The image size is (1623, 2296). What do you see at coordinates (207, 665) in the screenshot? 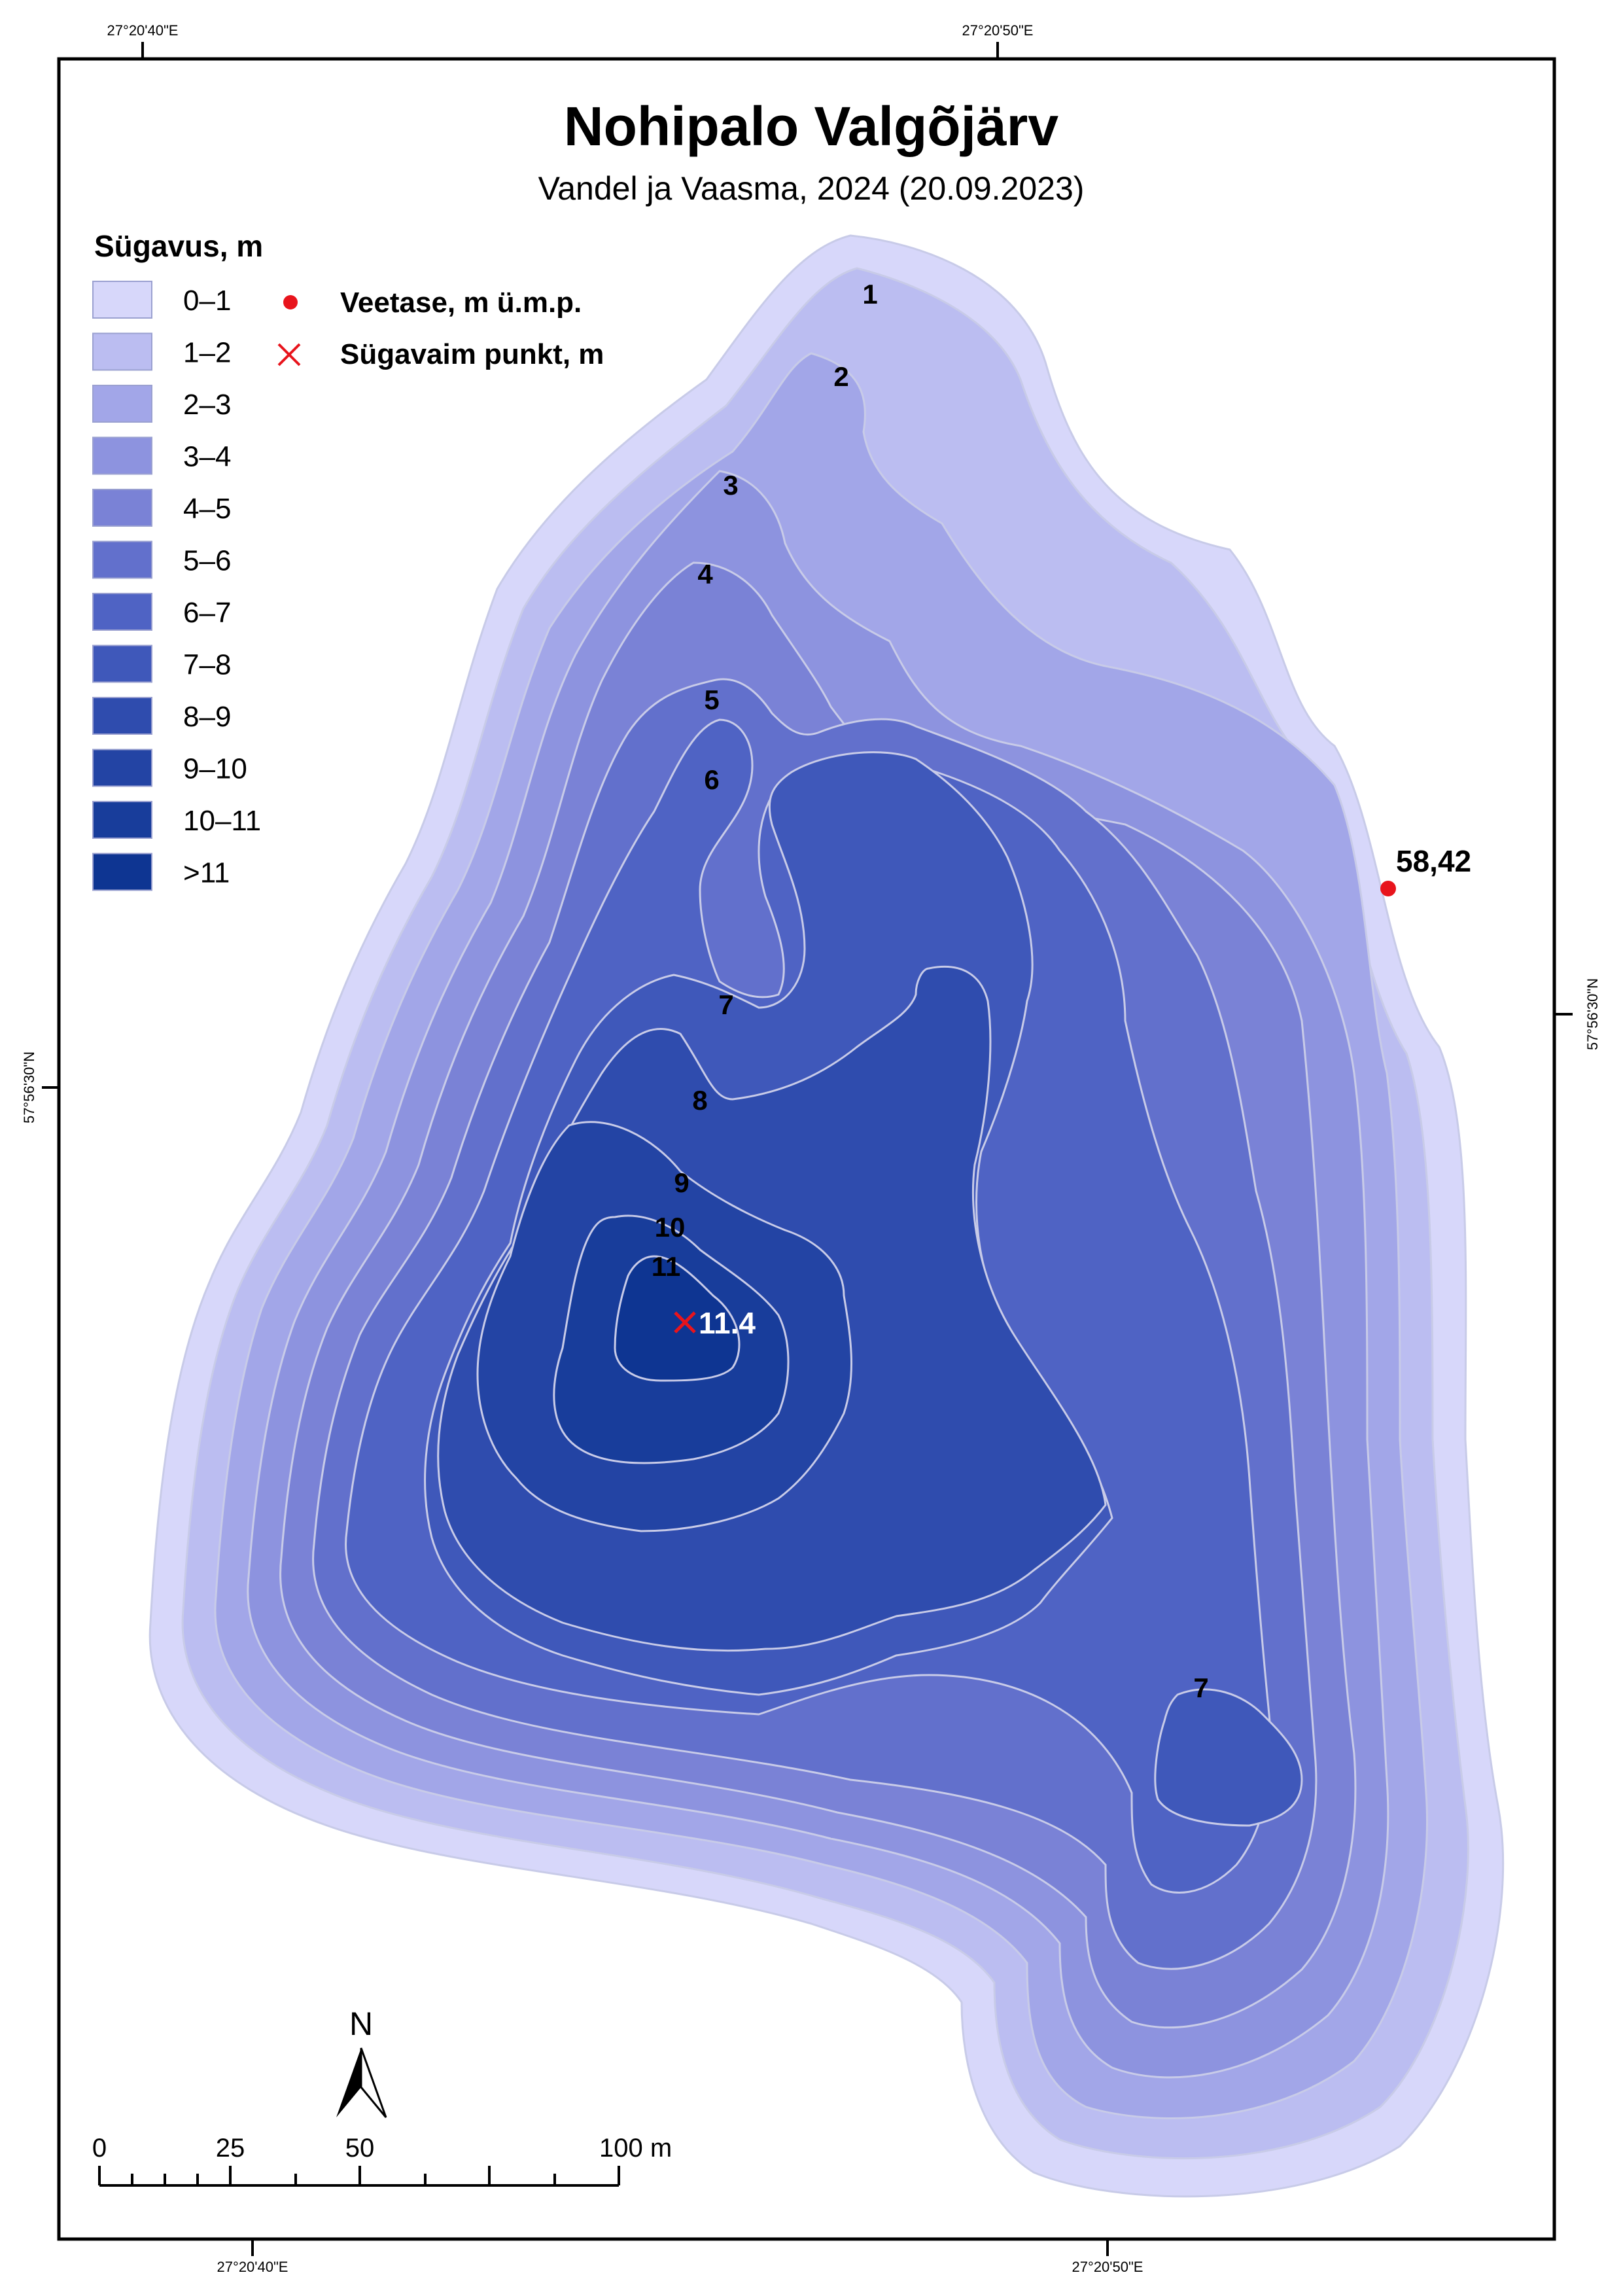
I see `legend-class-label: 7–8` at bounding box center [207, 665].